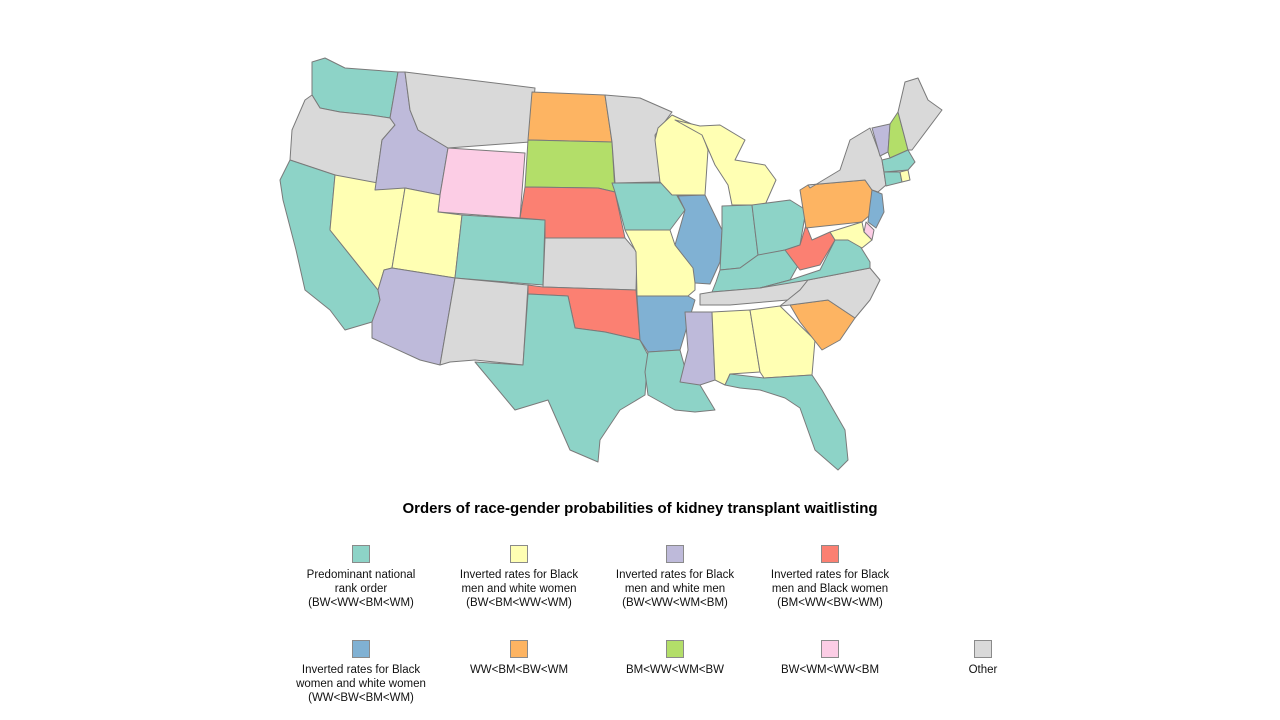  What do you see at coordinates (905, 176) in the screenshot?
I see `state-RI` at bounding box center [905, 176].